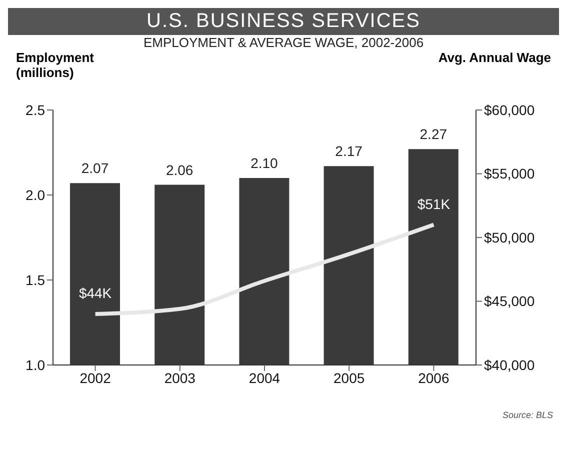 This screenshot has width=567, height=466. I want to click on y-tick-label: 2.0, so click(36, 194).